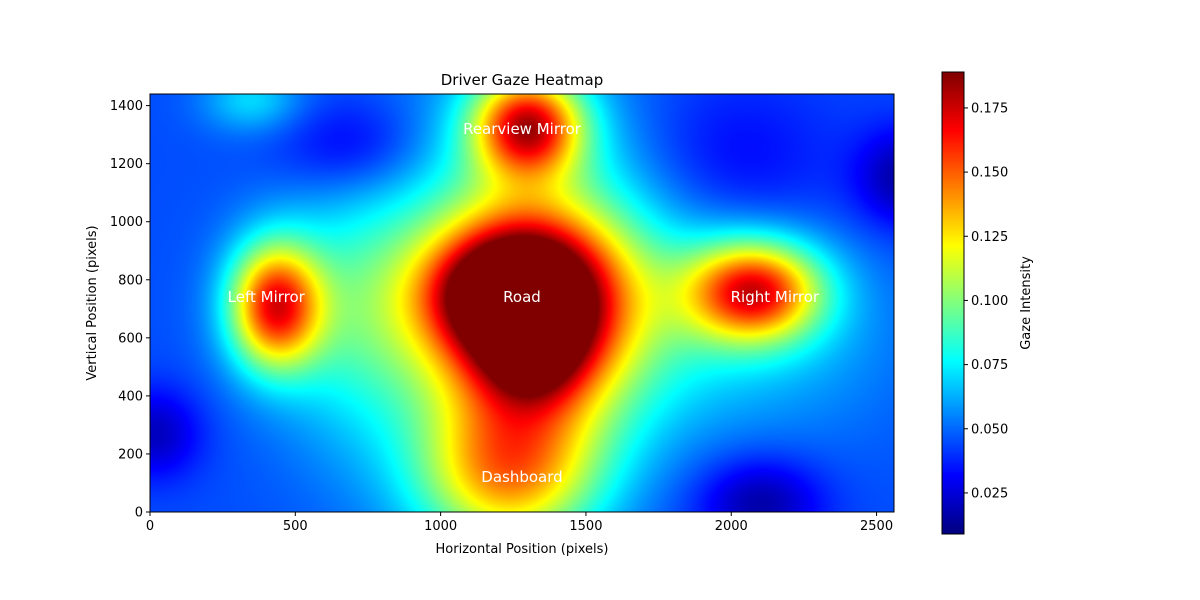 Image resolution: width=1200 pixels, height=600 pixels. I want to click on colorbar-frame, so click(953, 303).